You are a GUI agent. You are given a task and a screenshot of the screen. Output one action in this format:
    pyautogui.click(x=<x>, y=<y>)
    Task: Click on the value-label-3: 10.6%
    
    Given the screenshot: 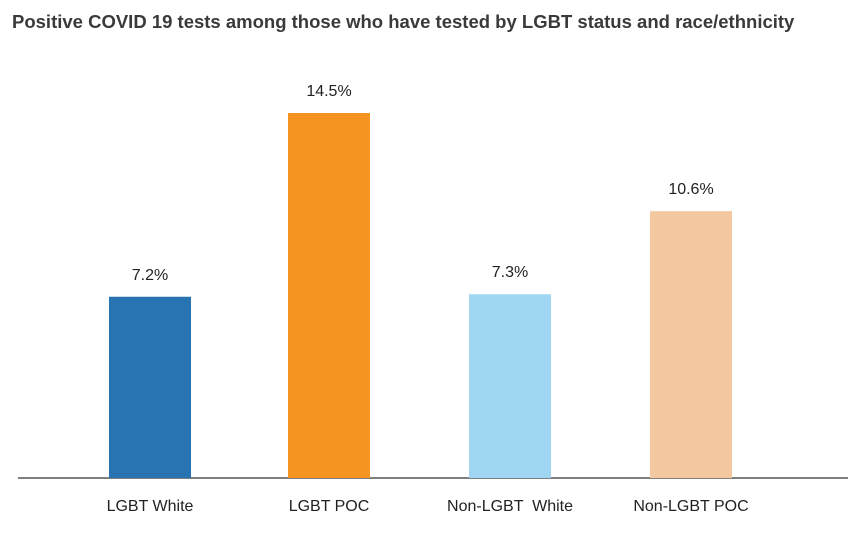 What is the action you would take?
    pyautogui.click(x=690, y=189)
    